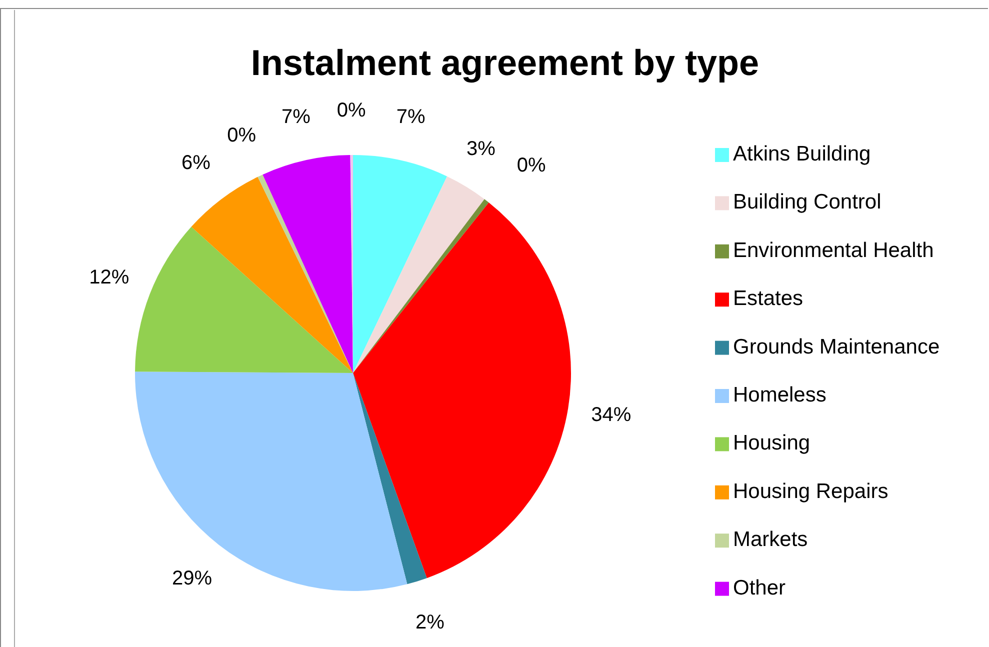 The width and height of the screenshot is (989, 647). What do you see at coordinates (505, 62) in the screenshot?
I see `chart-title: Instalment agreement by type` at bounding box center [505, 62].